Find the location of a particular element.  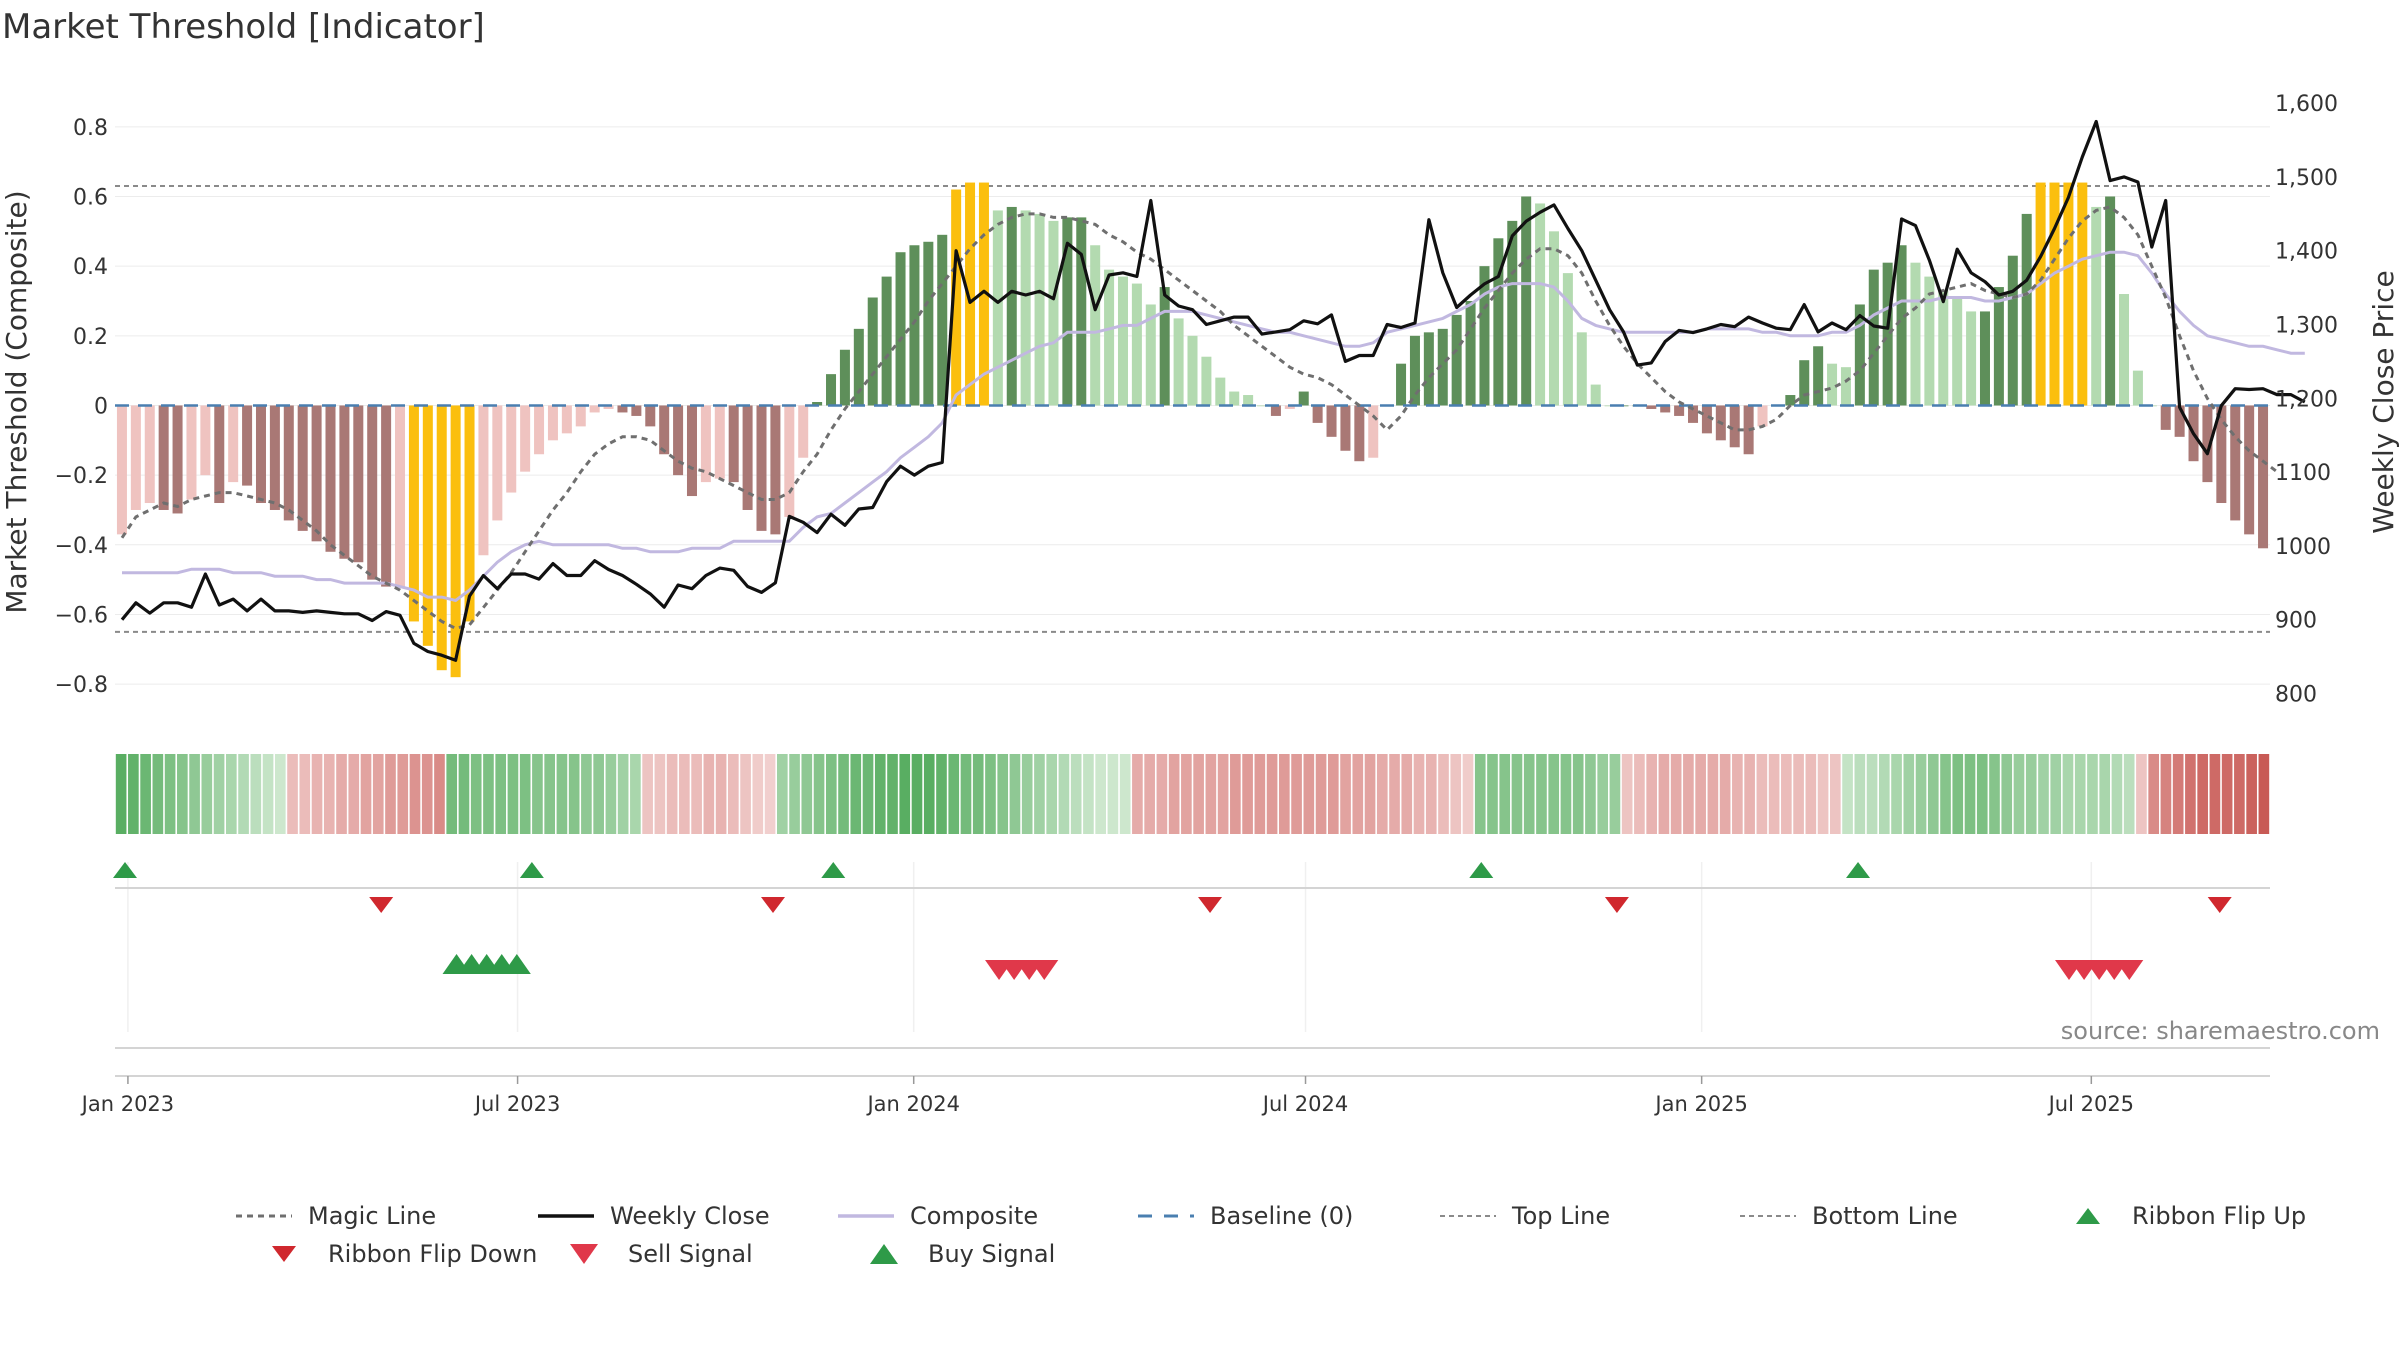

legend-label: Weekly Close is located at coordinates (690, 1216).